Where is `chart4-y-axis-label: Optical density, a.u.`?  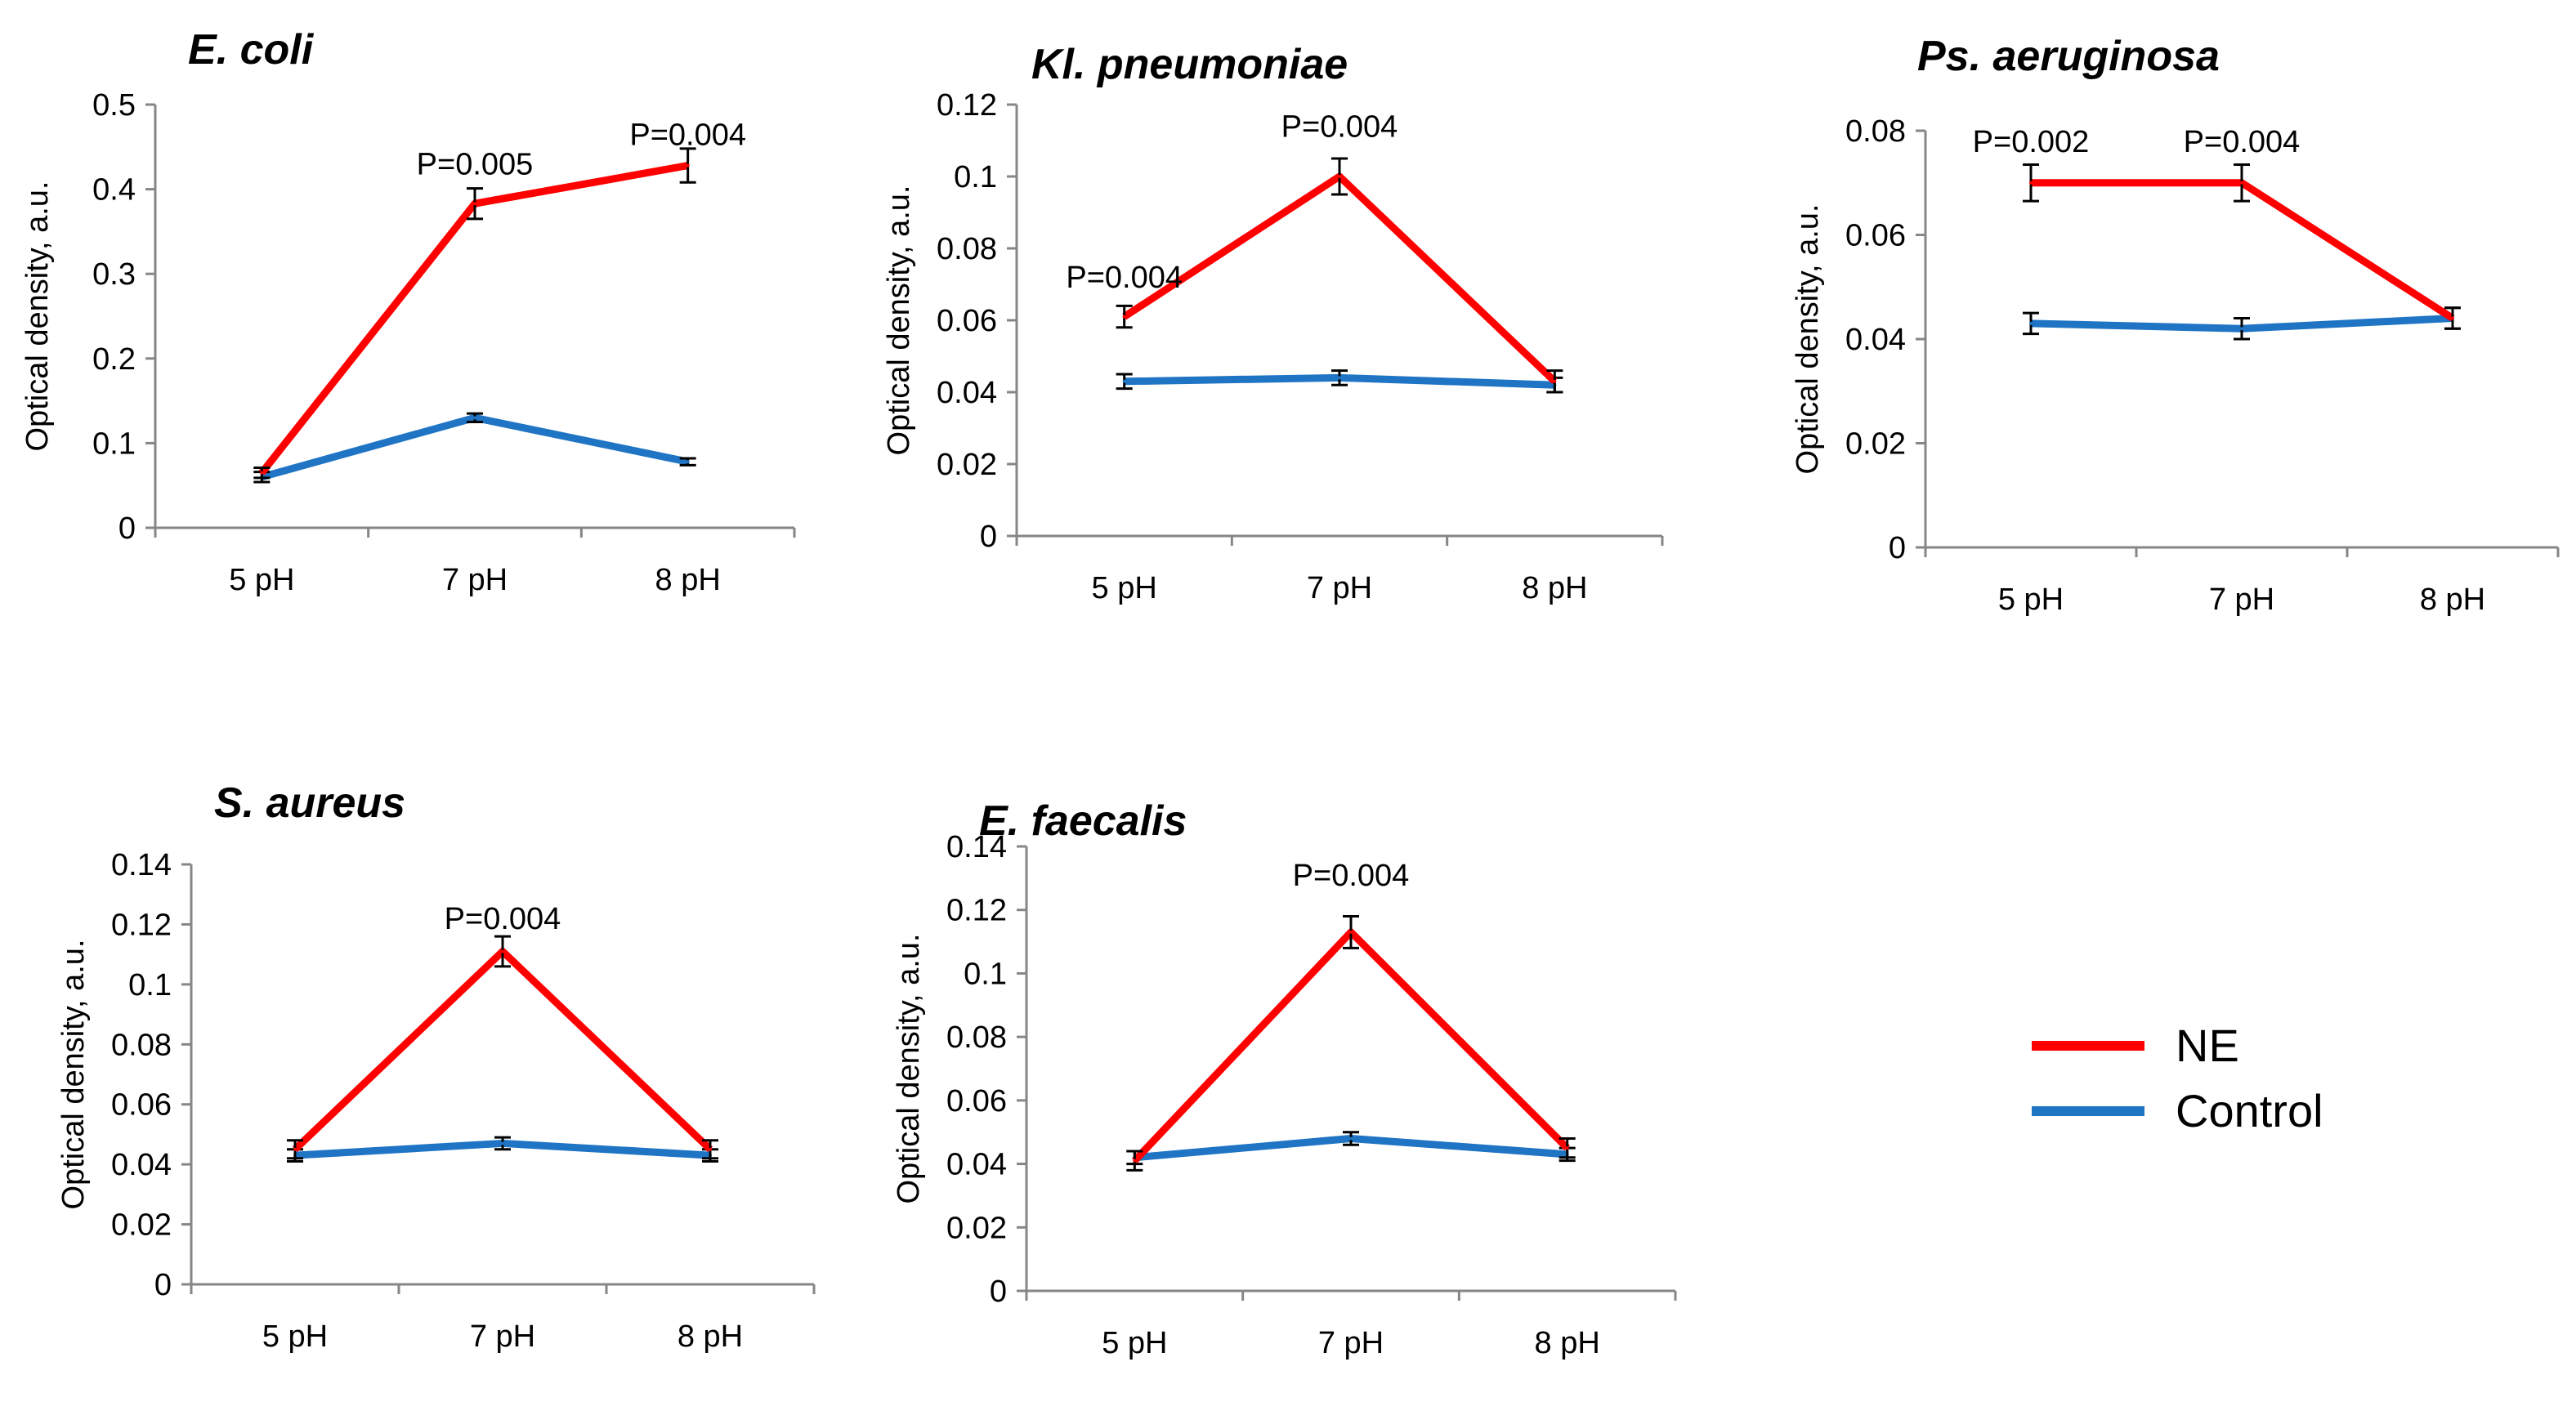
chart4-y-axis-label: Optical density, a.u. is located at coordinates (73, 1075).